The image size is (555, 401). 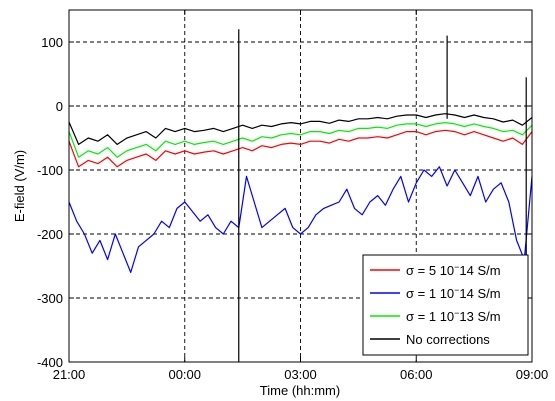 What do you see at coordinates (50, 298) in the screenshot?
I see `y-tick-label: -300` at bounding box center [50, 298].